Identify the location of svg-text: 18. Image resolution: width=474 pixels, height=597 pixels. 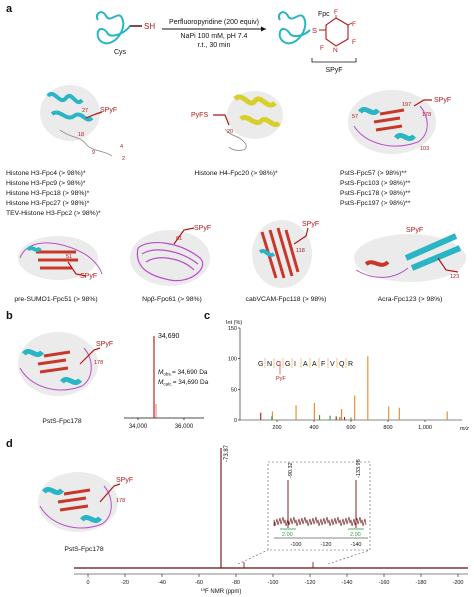
(81, 135).